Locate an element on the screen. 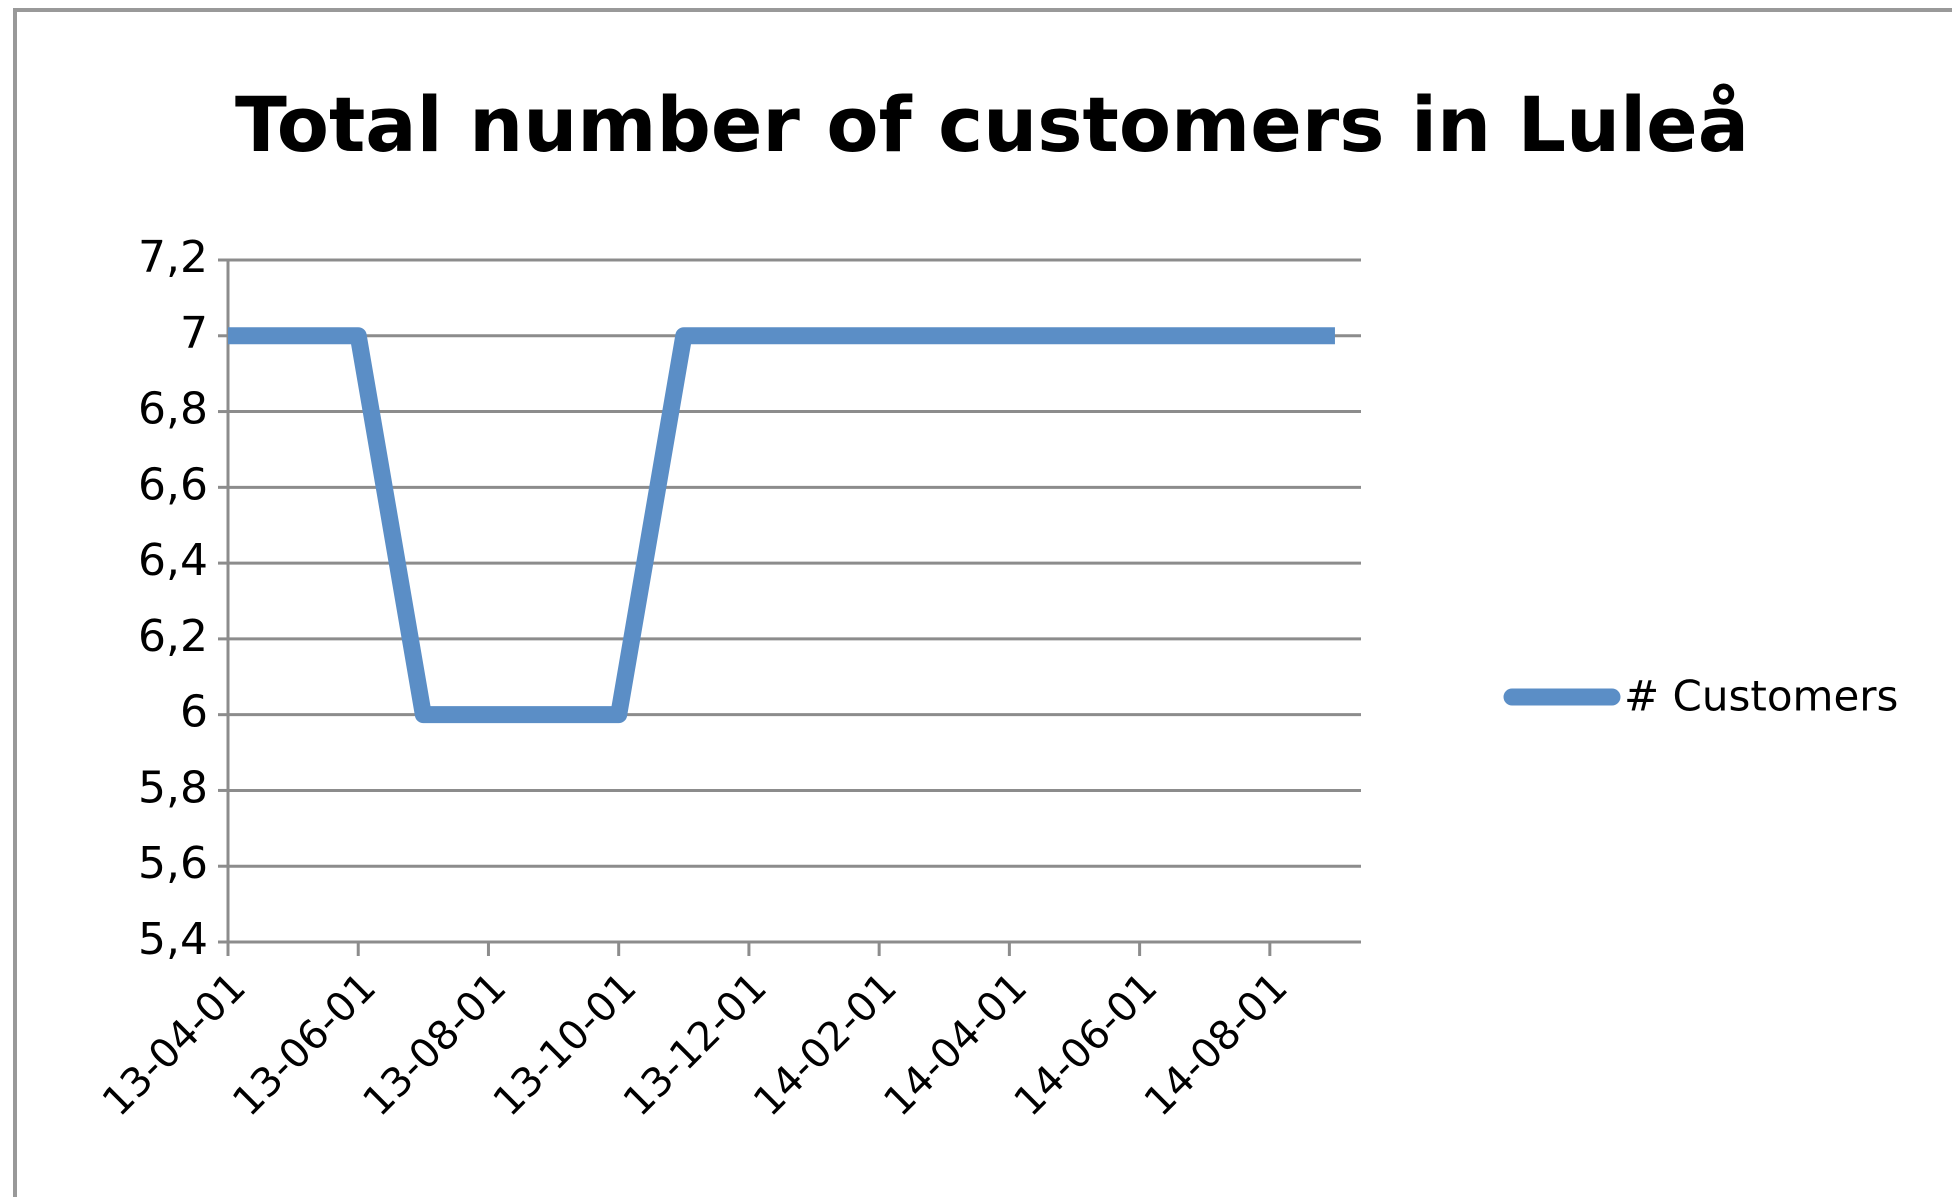  y-tick-label: 6,2 is located at coordinates (173, 636).